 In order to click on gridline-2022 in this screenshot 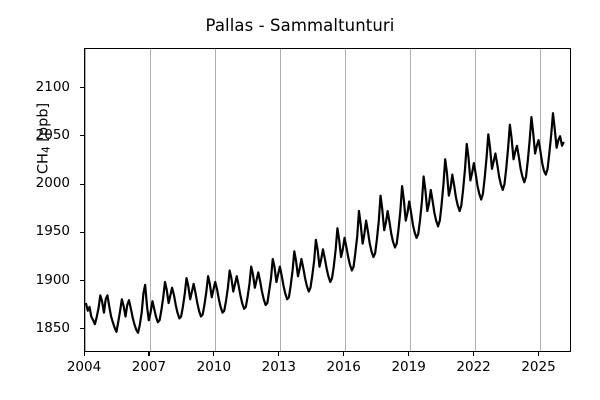, I will do `click(475, 200)`.